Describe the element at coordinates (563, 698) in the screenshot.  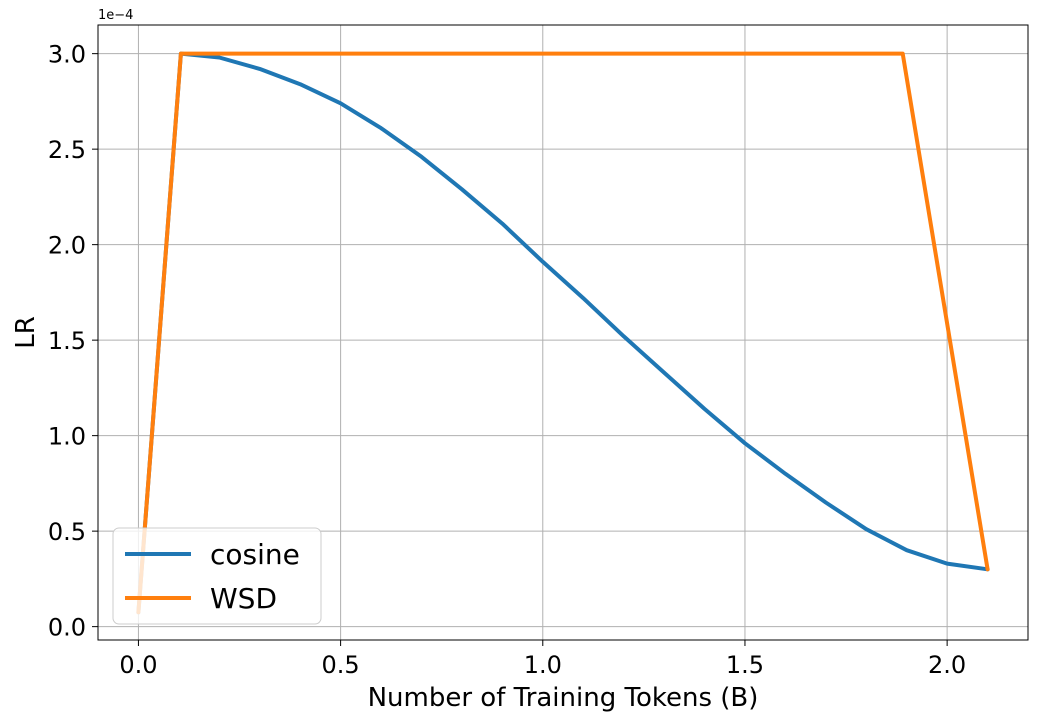
I see `x-axis-label: Number of Training Tokens (B)` at that location.